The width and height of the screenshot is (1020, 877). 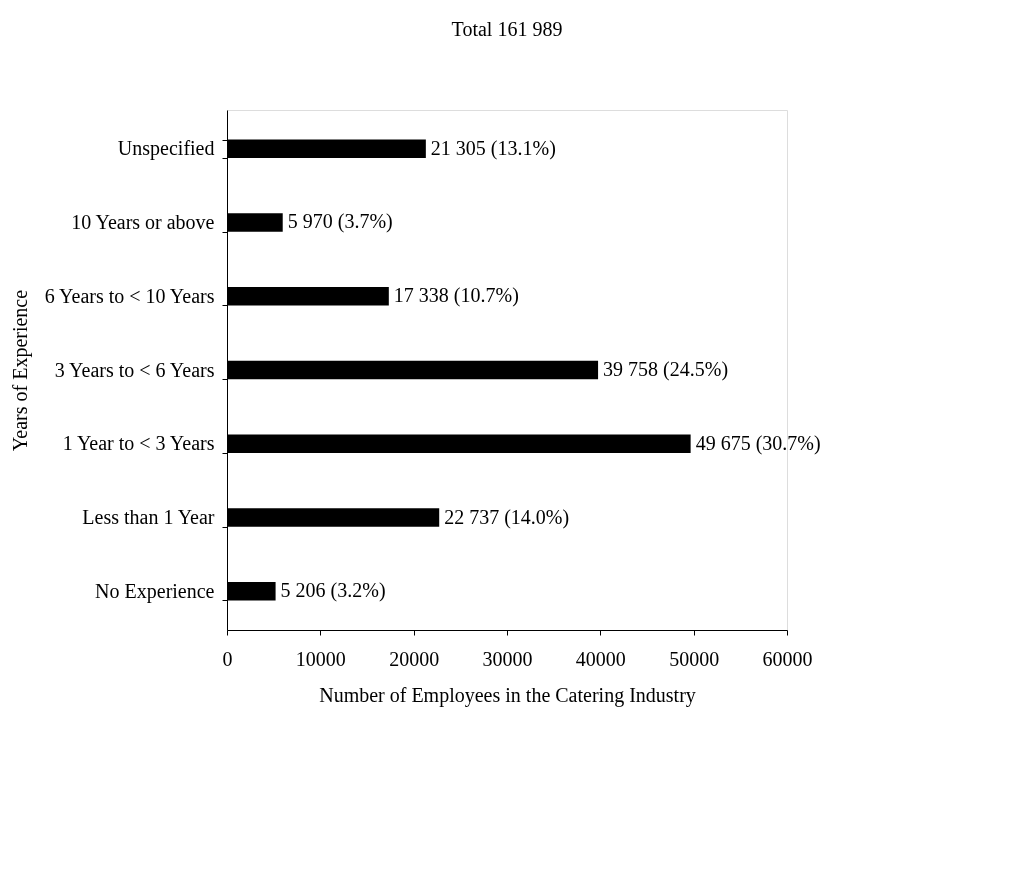 I want to click on y-tick-label: No Experience, so click(x=155, y=591).